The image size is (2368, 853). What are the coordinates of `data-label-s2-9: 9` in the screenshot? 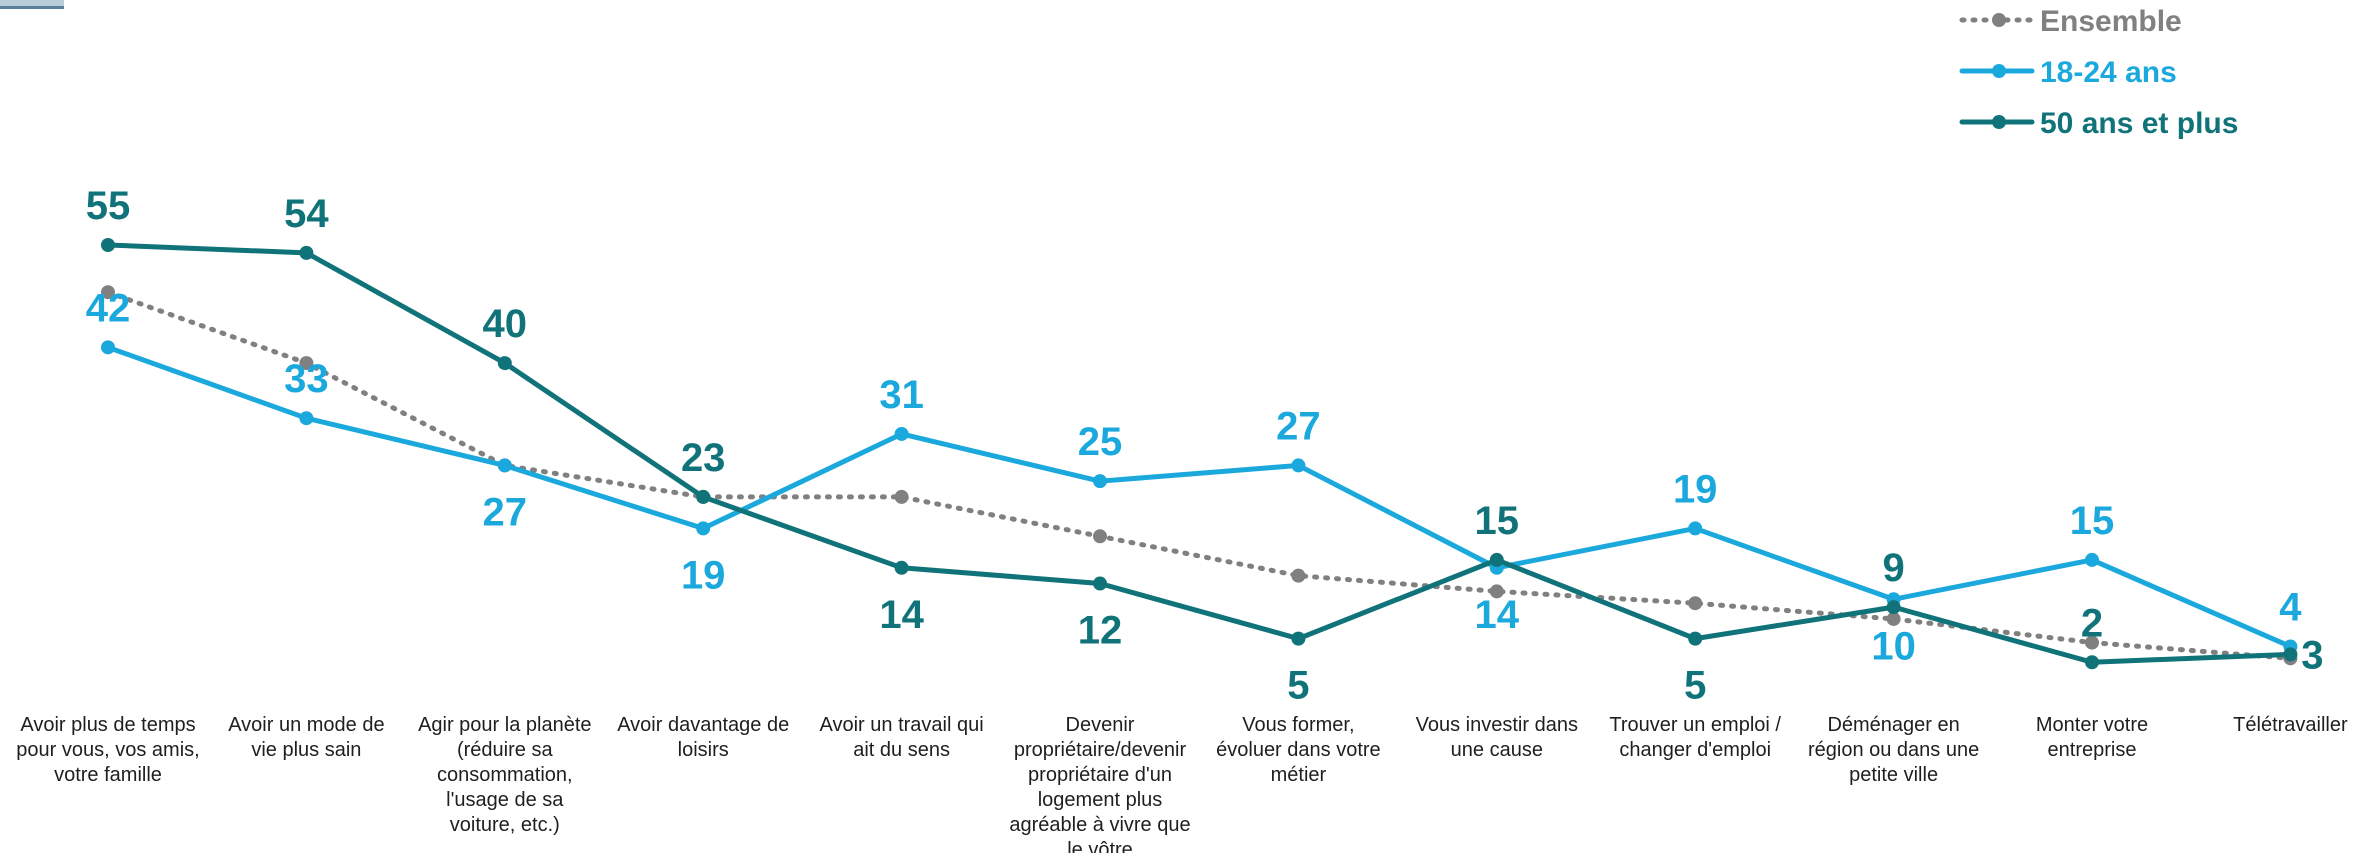 It's located at (1893, 568).